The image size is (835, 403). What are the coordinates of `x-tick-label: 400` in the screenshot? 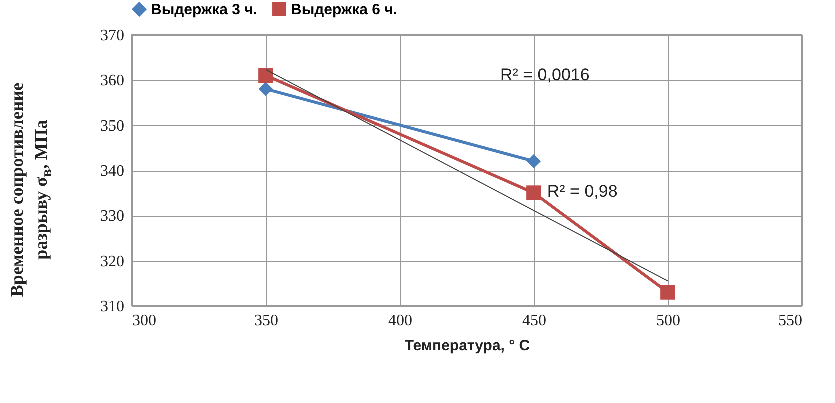 It's located at (400, 321).